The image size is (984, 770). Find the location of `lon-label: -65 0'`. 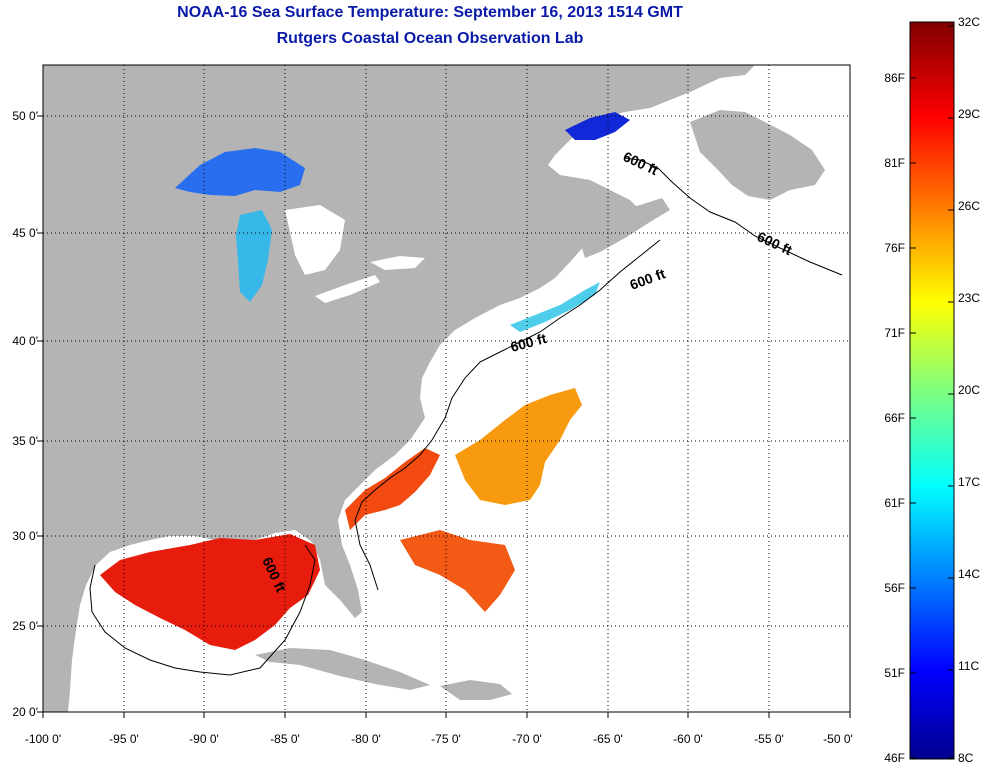

lon-label: -65 0' is located at coordinates (608, 739).